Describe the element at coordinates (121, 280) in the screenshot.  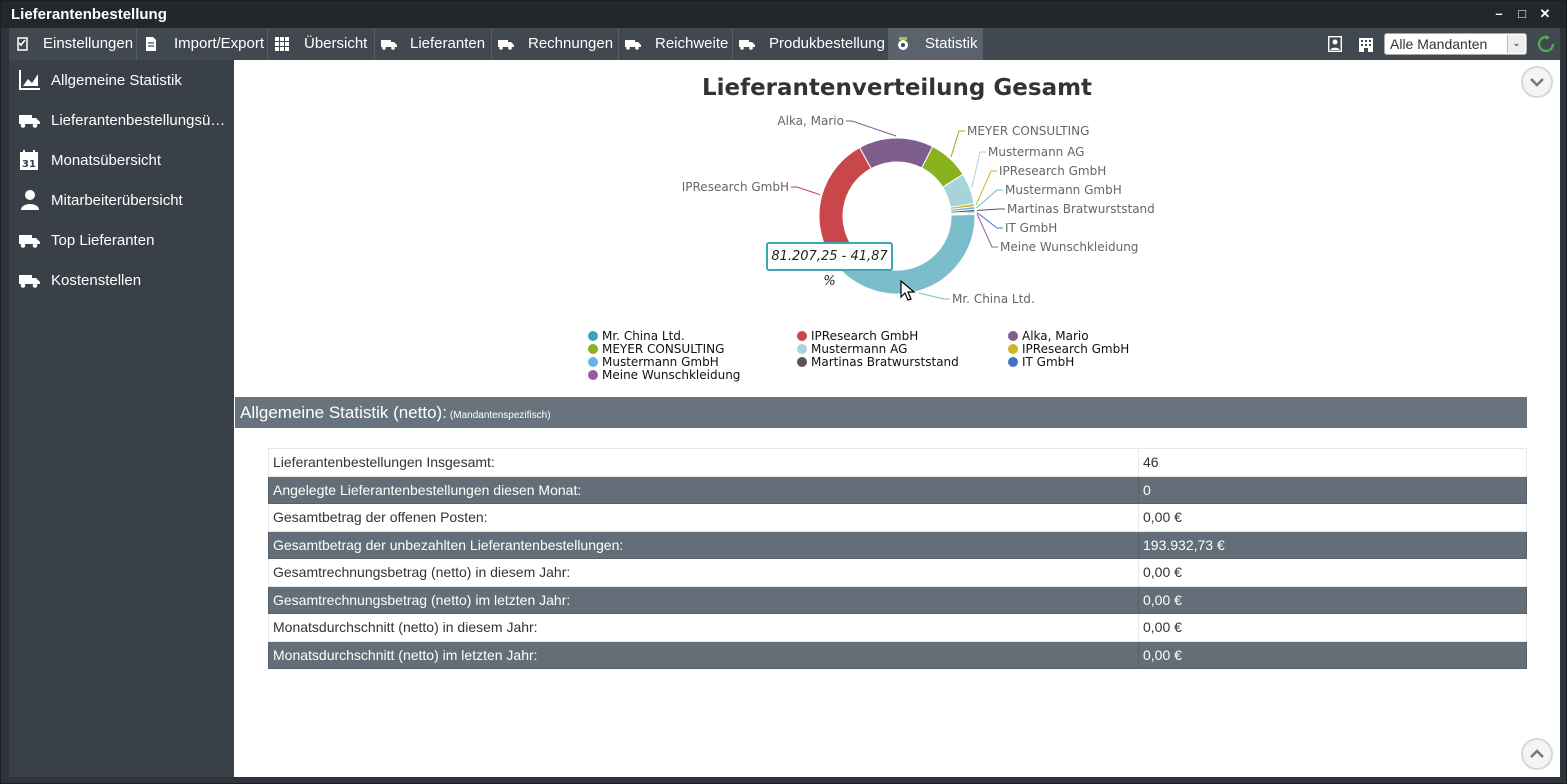
I see `sidebar-item-kostenstellen: Kostenstellen` at that location.